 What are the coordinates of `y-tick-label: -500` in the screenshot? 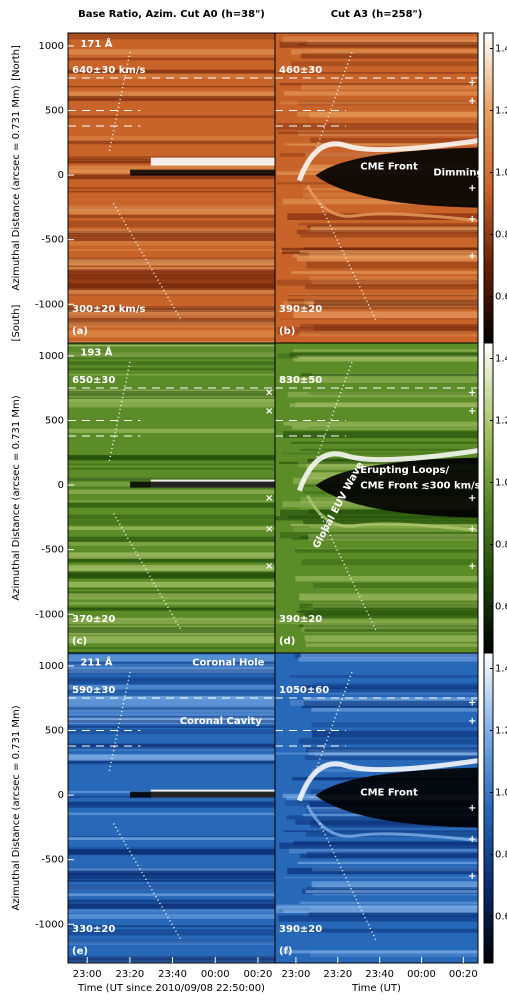 It's located at (52, 860).